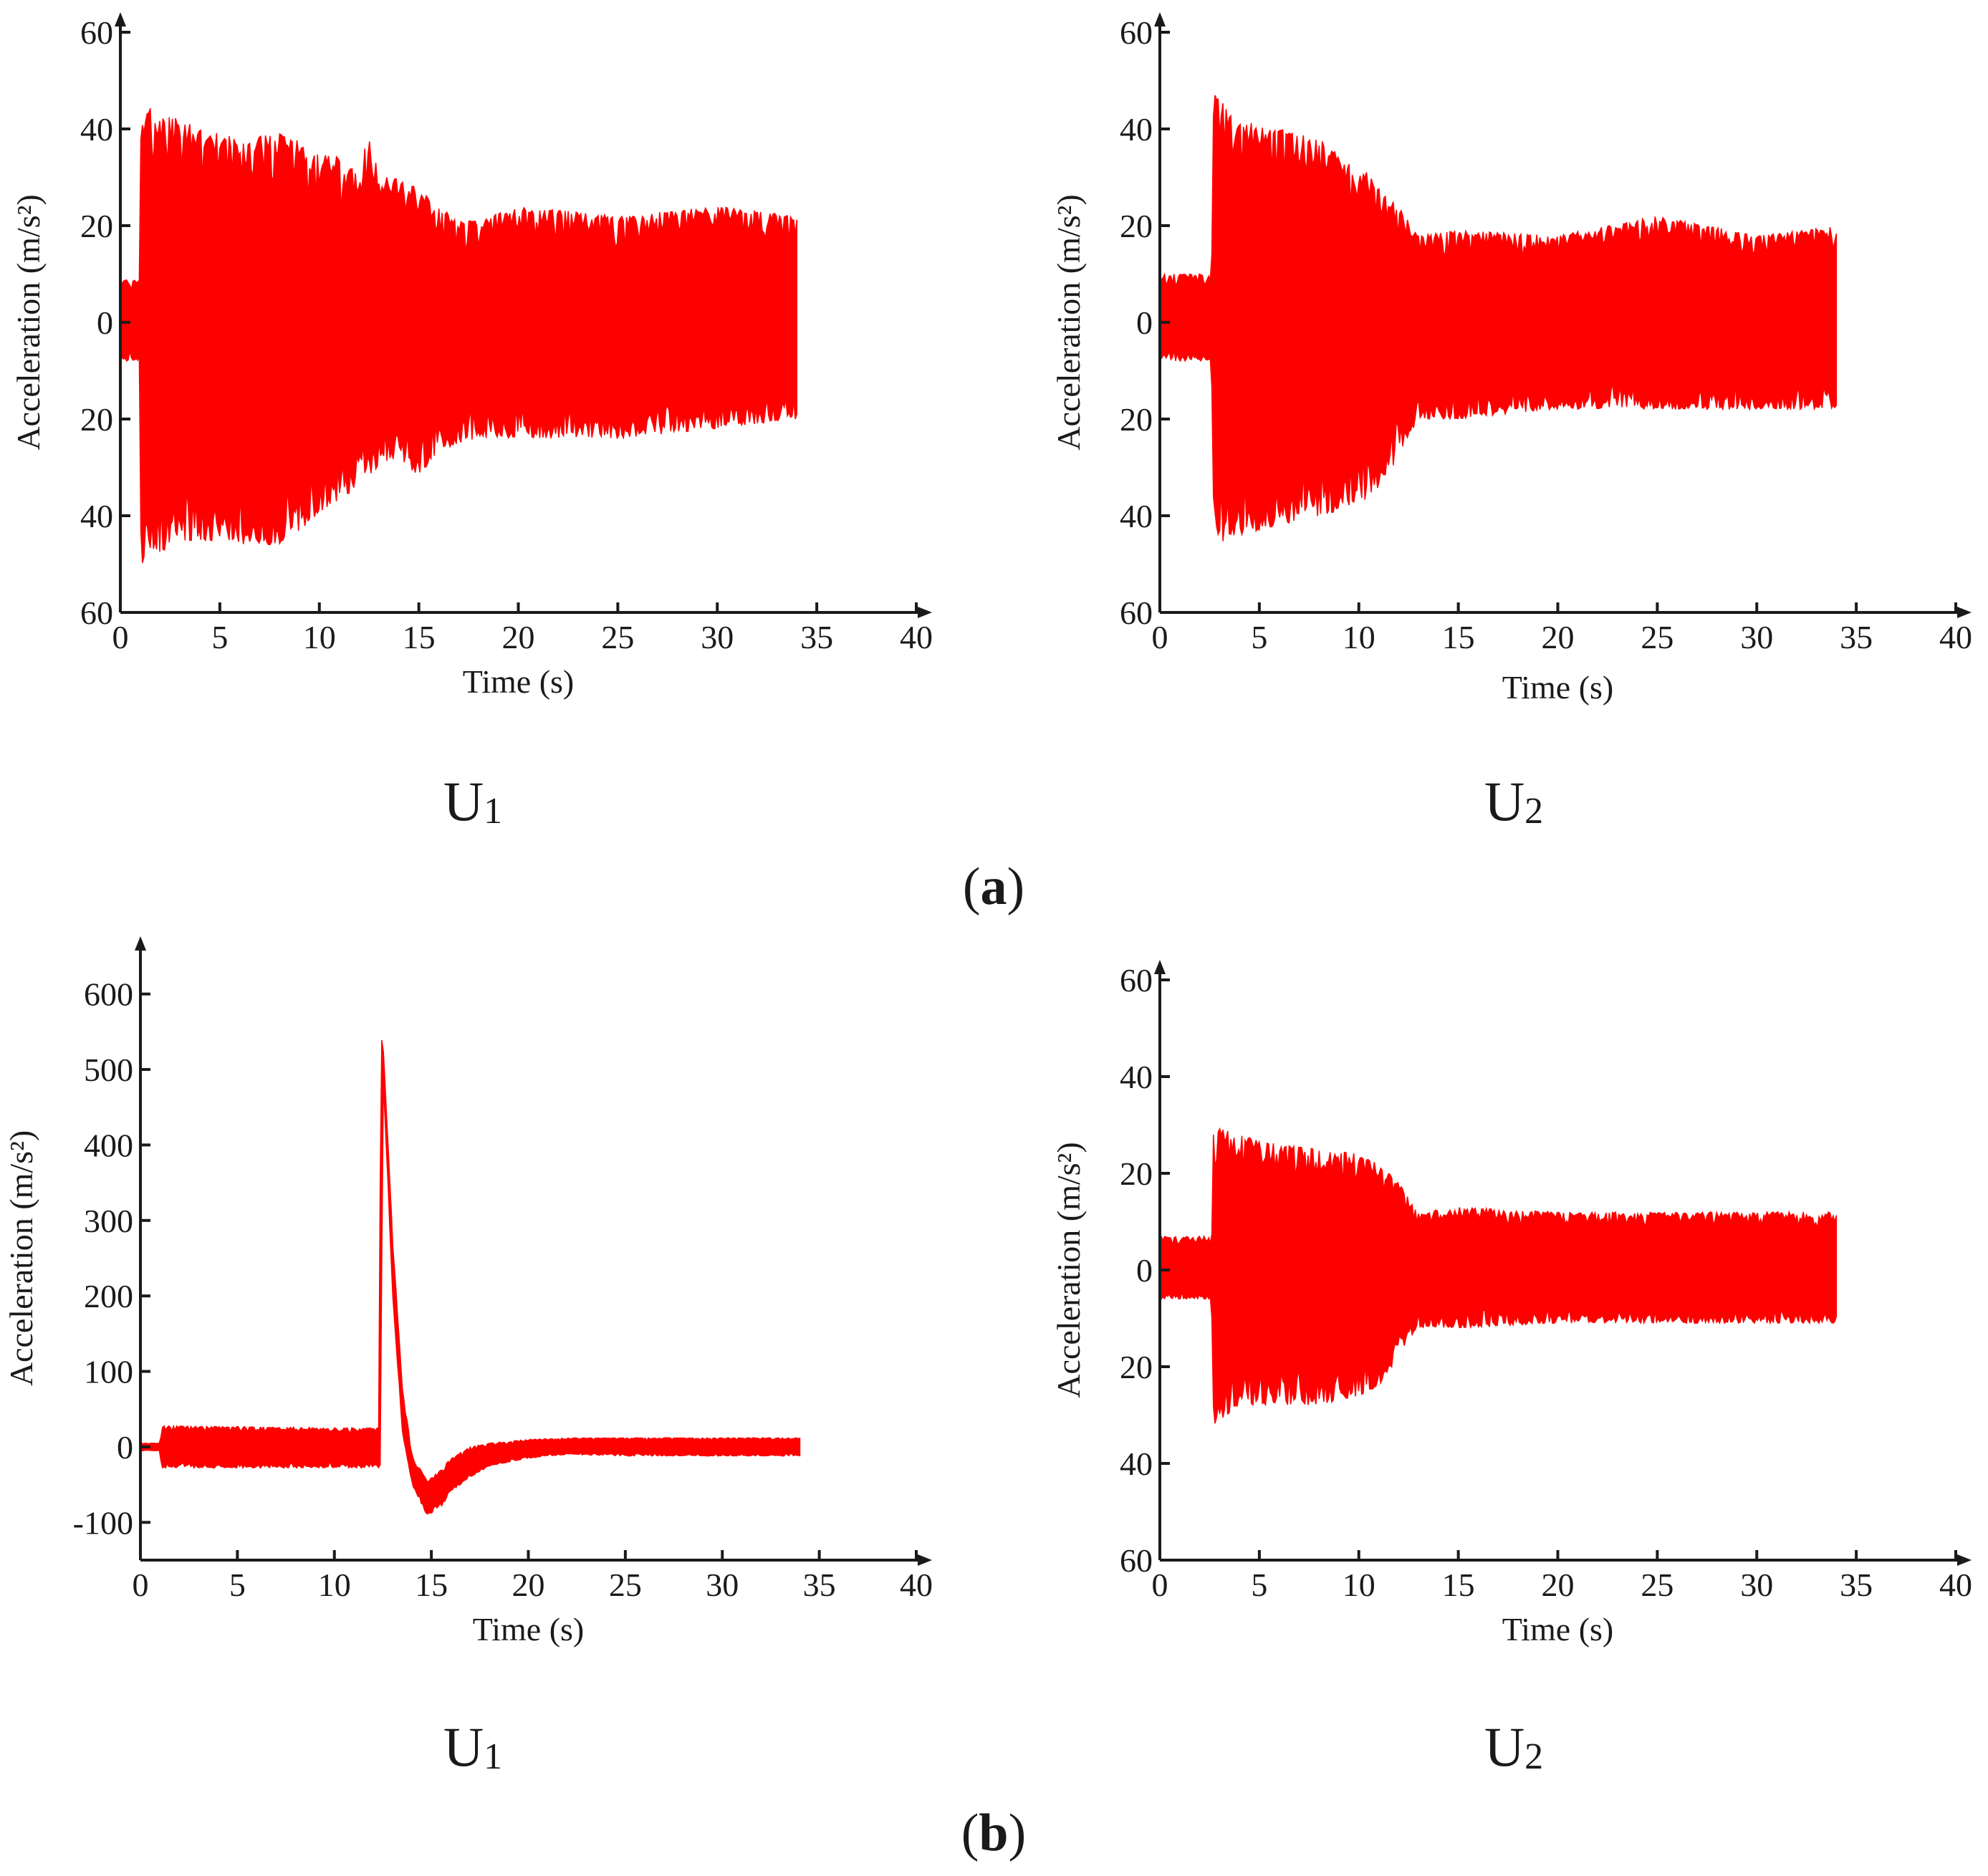 The width and height of the screenshot is (1988, 1876). Describe the element at coordinates (108, 1296) in the screenshot. I see `y-tick-label: 200` at that location.